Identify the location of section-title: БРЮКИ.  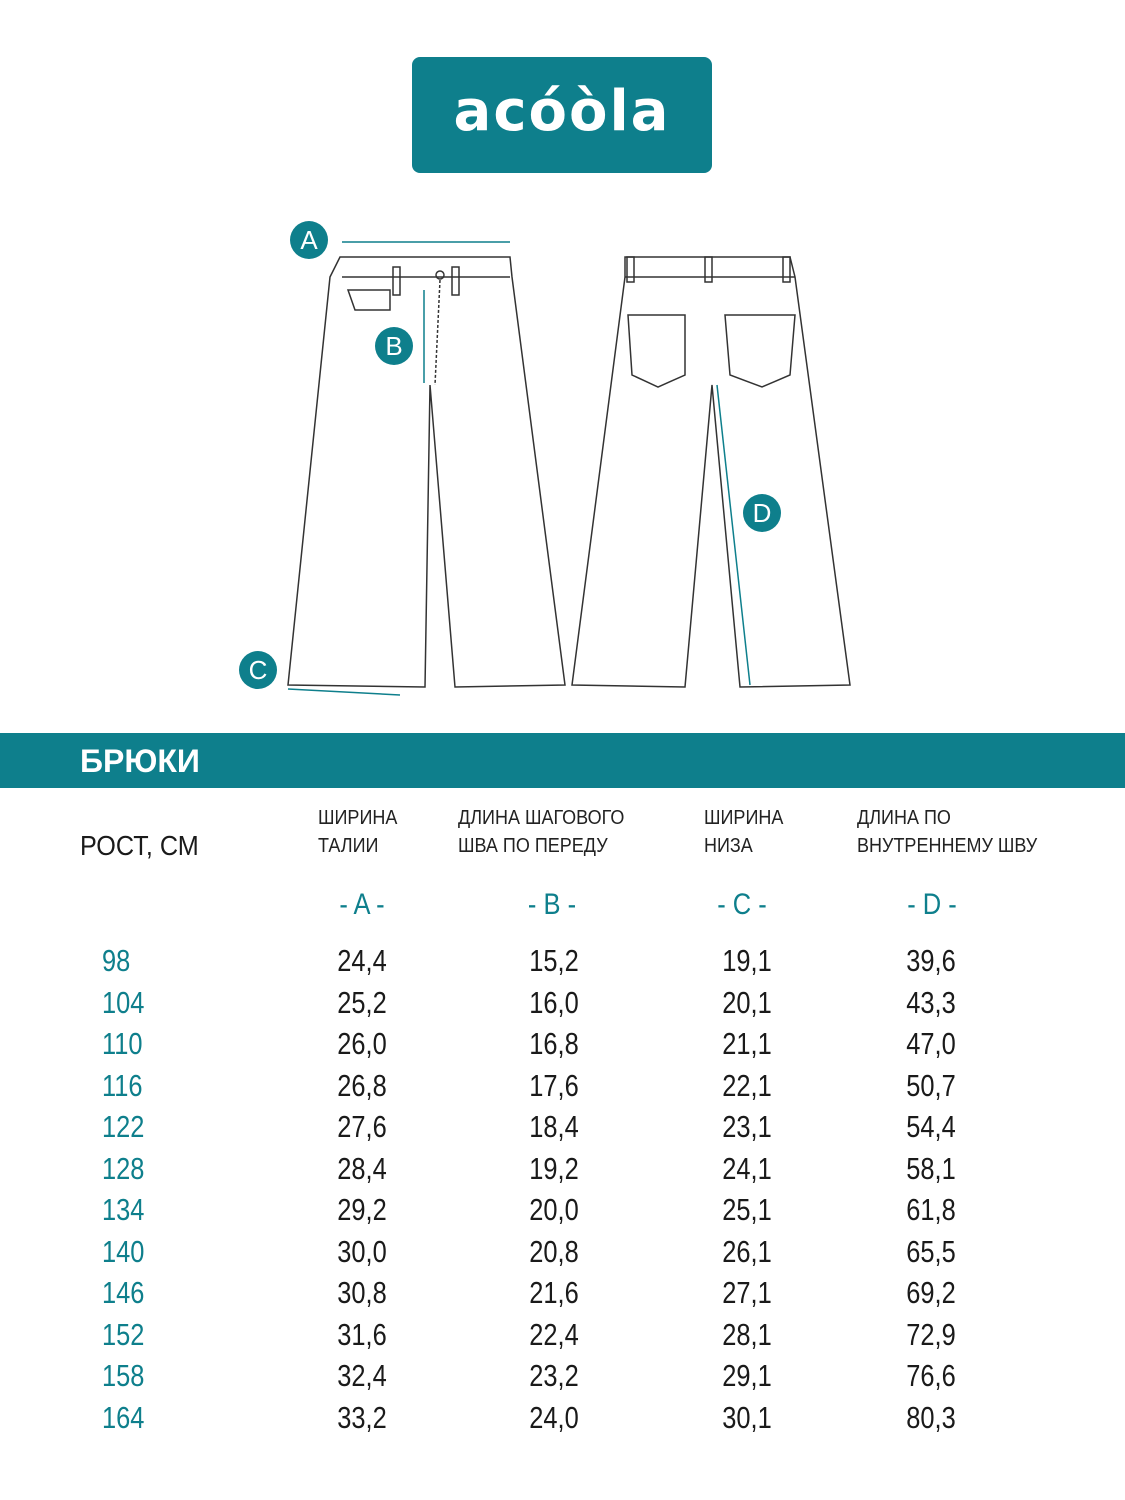
(140, 761).